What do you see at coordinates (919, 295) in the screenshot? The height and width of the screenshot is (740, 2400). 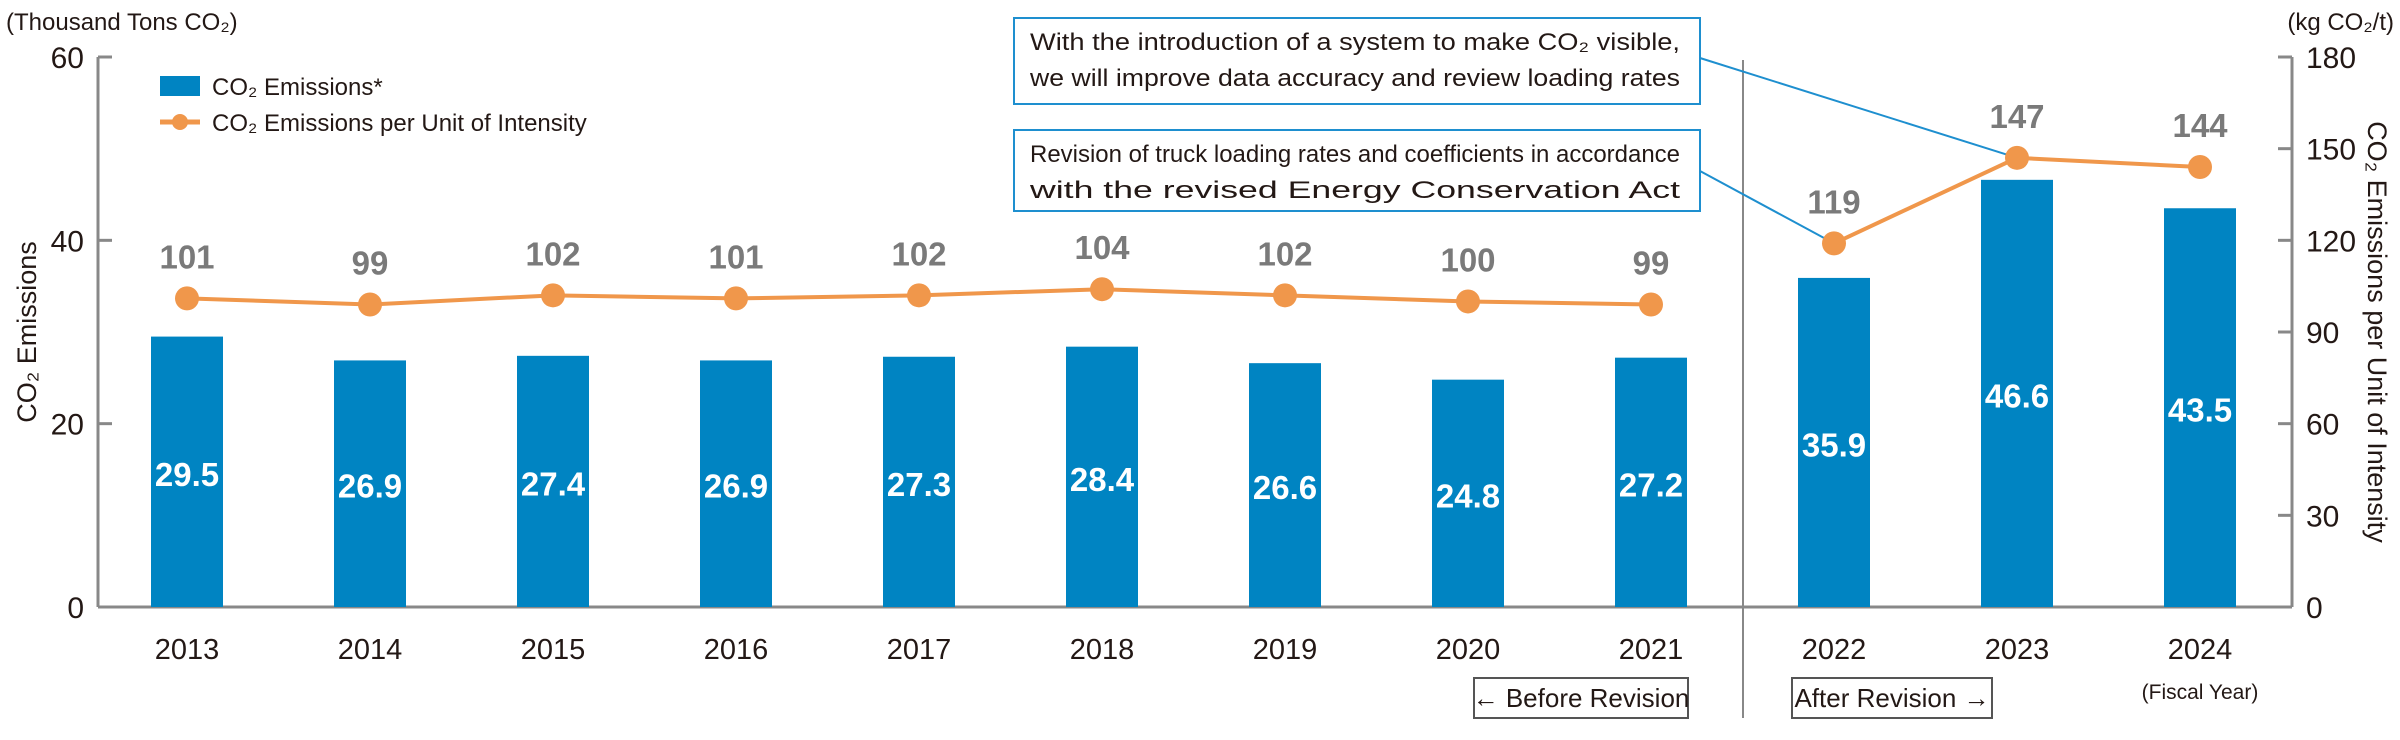 I see `intensity-point-2017` at bounding box center [919, 295].